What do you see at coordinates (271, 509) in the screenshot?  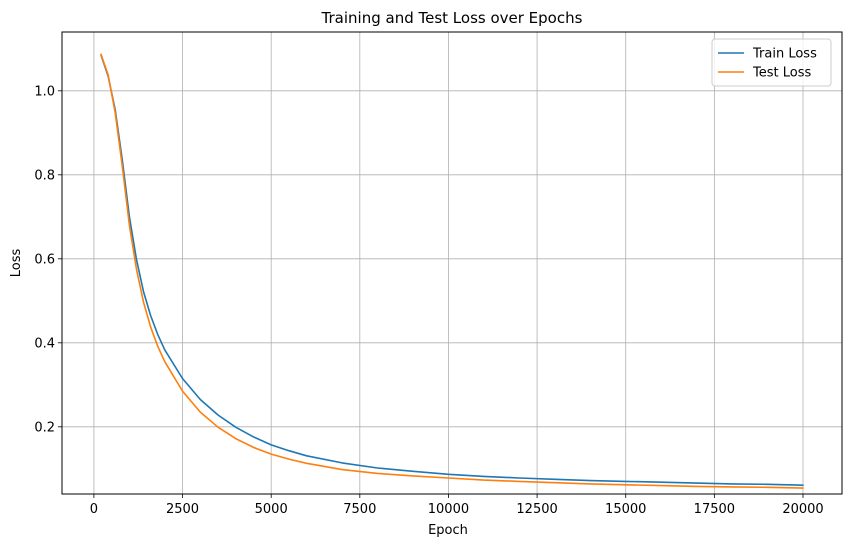 I see `x-tick-label: 5000` at bounding box center [271, 509].